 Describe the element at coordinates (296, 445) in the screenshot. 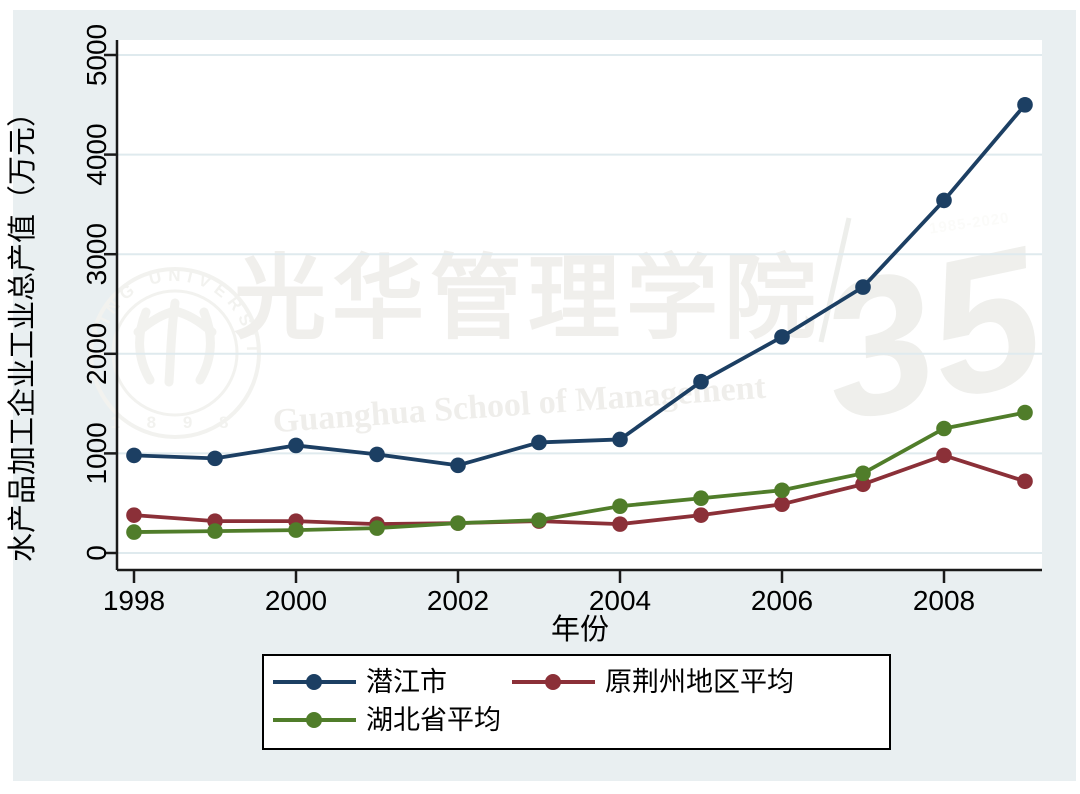

I see `data-point-0-2000` at that location.